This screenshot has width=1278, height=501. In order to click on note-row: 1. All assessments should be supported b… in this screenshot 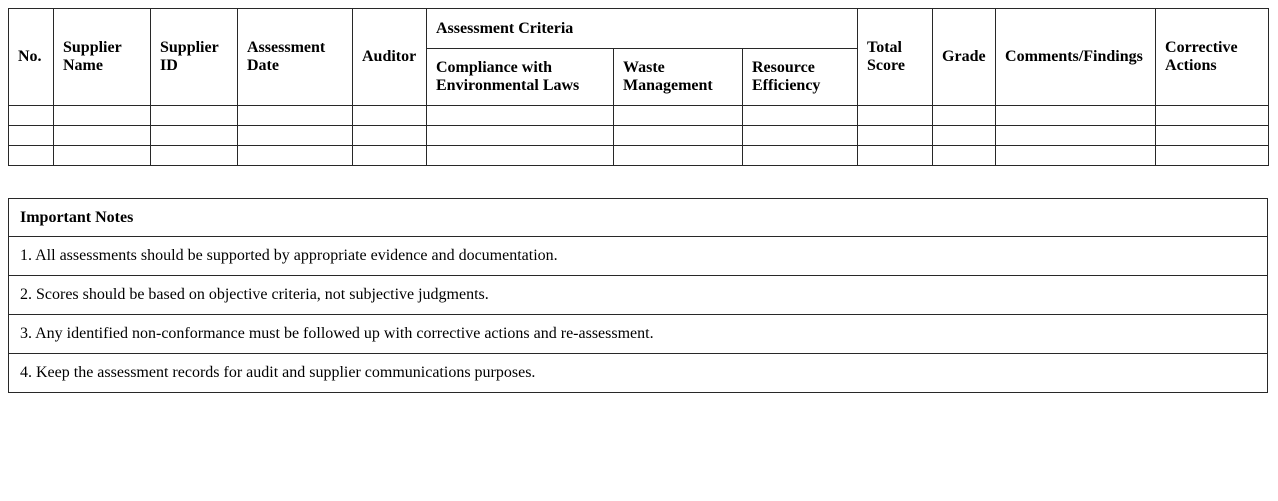, I will do `click(638, 256)`.